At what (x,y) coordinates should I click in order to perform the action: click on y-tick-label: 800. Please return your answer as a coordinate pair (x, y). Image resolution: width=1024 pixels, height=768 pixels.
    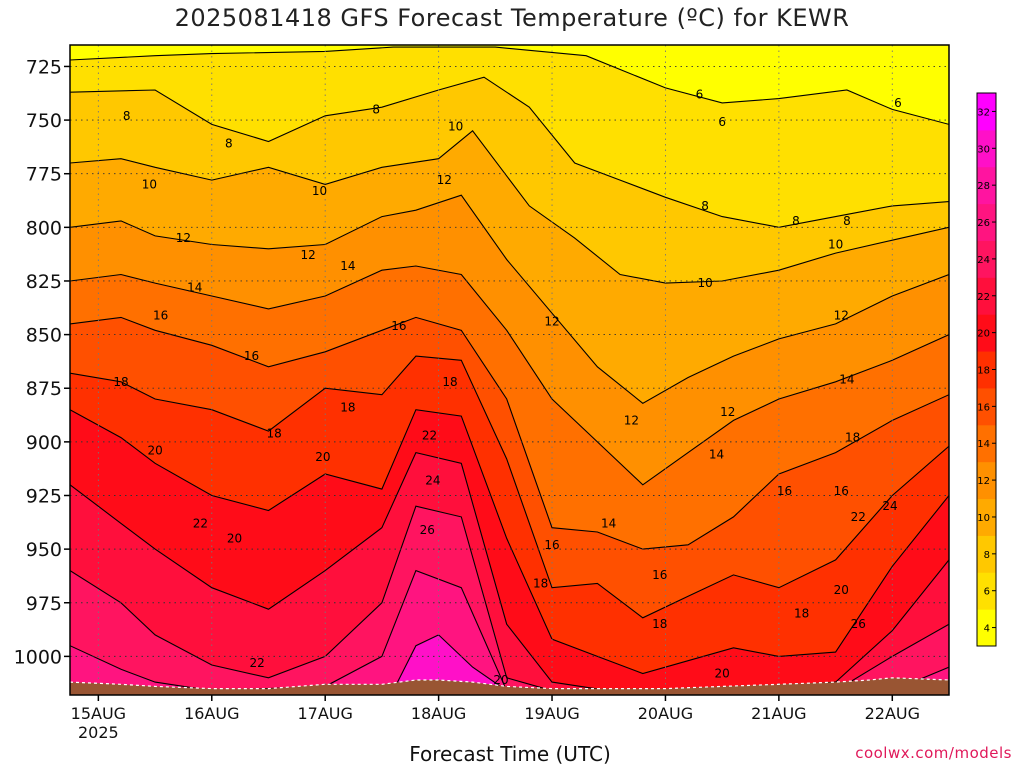
    Looking at the image, I should click on (44, 228).